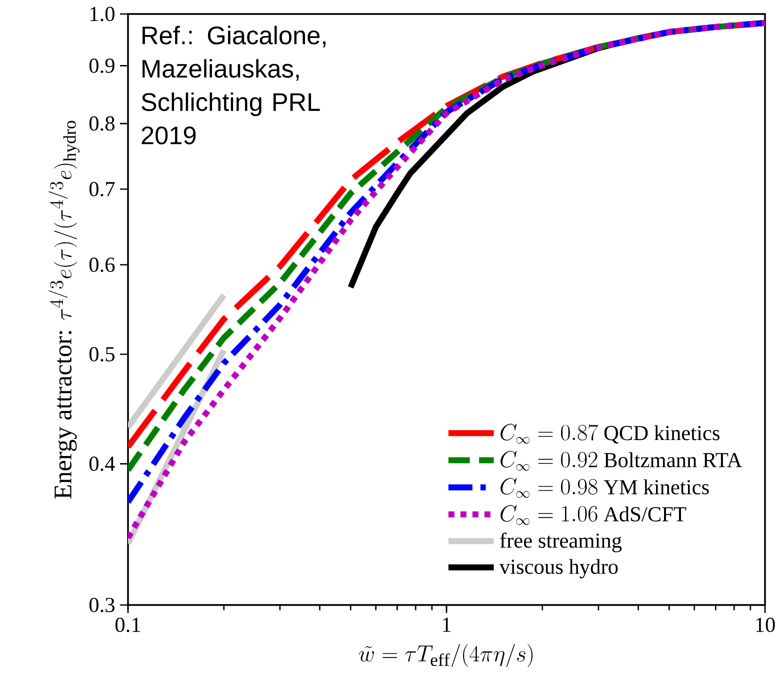 Image resolution: width=777 pixels, height=695 pixels. I want to click on x-axis-title: $\tilde{w} = \tau T_{\rm eff}/(4\pi\eta/s)$, so click(445, 656).